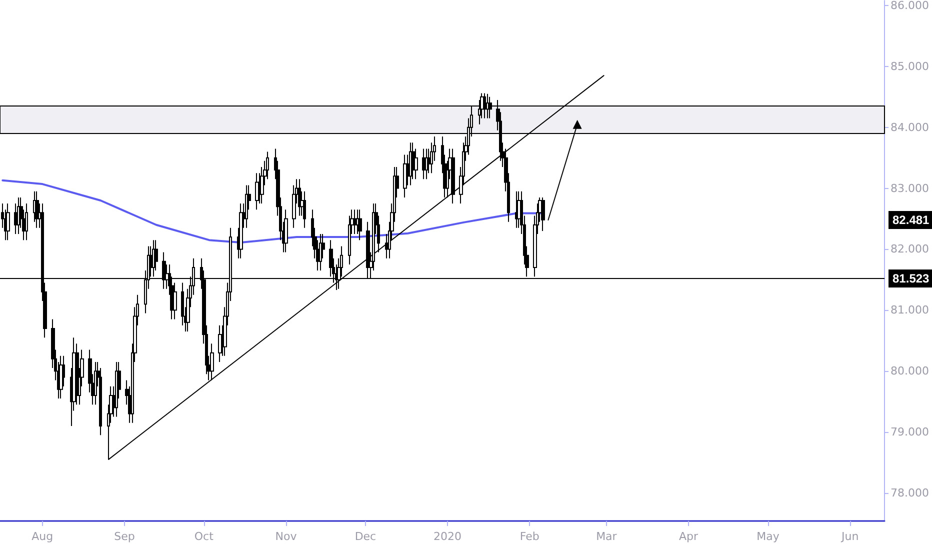 The width and height of the screenshot is (932, 550). What do you see at coordinates (204, 536) in the screenshot?
I see `x-tick-label: Oct` at bounding box center [204, 536].